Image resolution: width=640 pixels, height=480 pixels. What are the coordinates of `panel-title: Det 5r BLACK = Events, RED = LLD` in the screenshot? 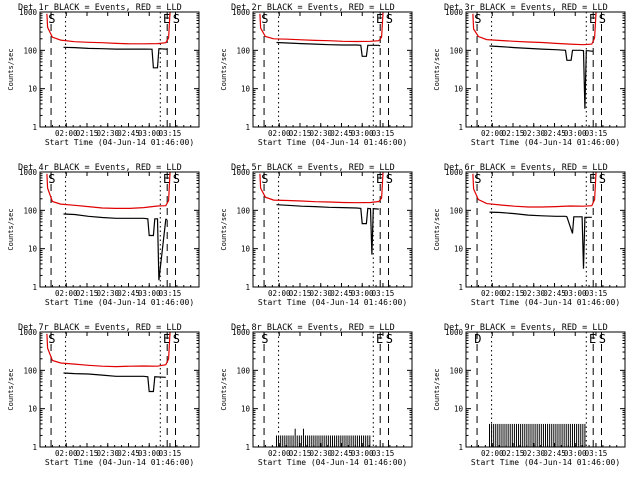 It's located at (313, 168).